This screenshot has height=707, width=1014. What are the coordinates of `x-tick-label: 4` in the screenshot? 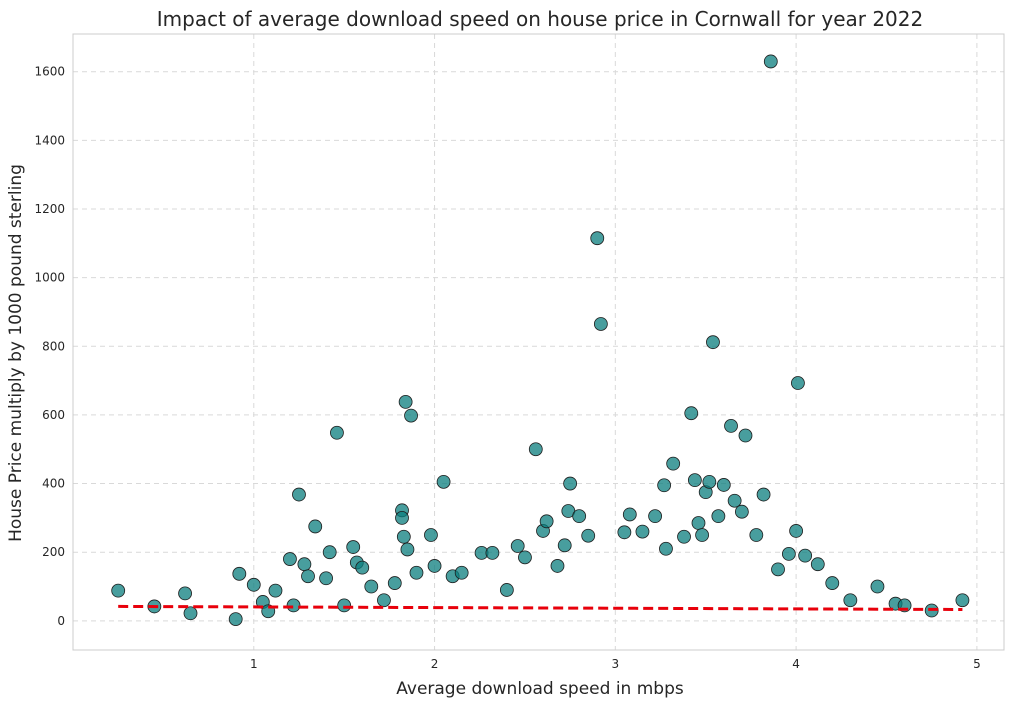 It's located at (796, 664).